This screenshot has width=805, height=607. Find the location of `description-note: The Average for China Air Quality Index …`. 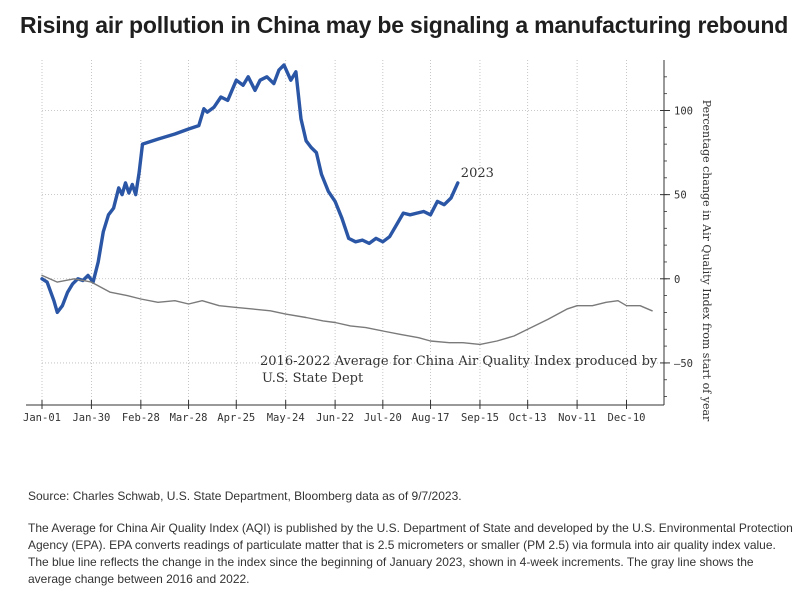

description-note: The Average for China Air Quality Index … is located at coordinates (410, 553).